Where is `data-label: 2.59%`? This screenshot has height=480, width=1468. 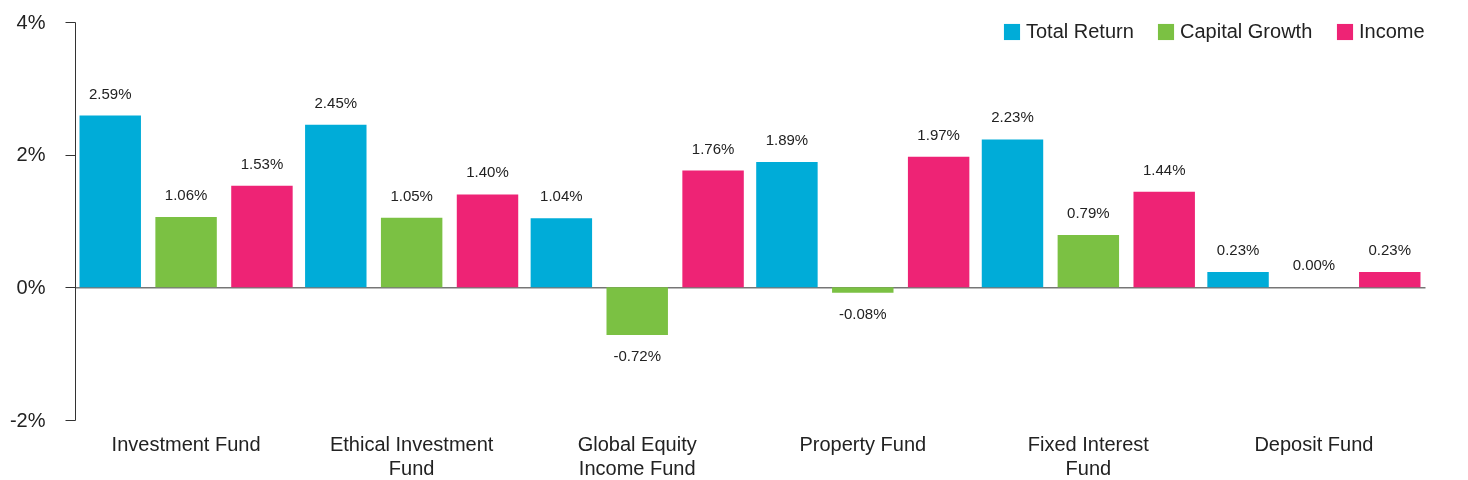
data-label: 2.59% is located at coordinates (110, 93).